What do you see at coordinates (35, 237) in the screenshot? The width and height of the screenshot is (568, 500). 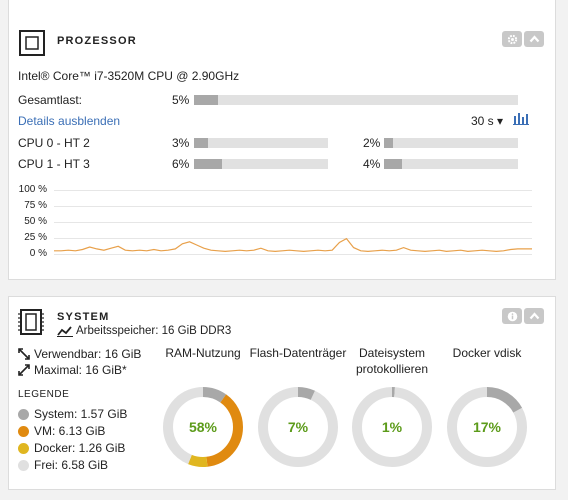 I see `y-tick-25: 25 %` at bounding box center [35, 237].